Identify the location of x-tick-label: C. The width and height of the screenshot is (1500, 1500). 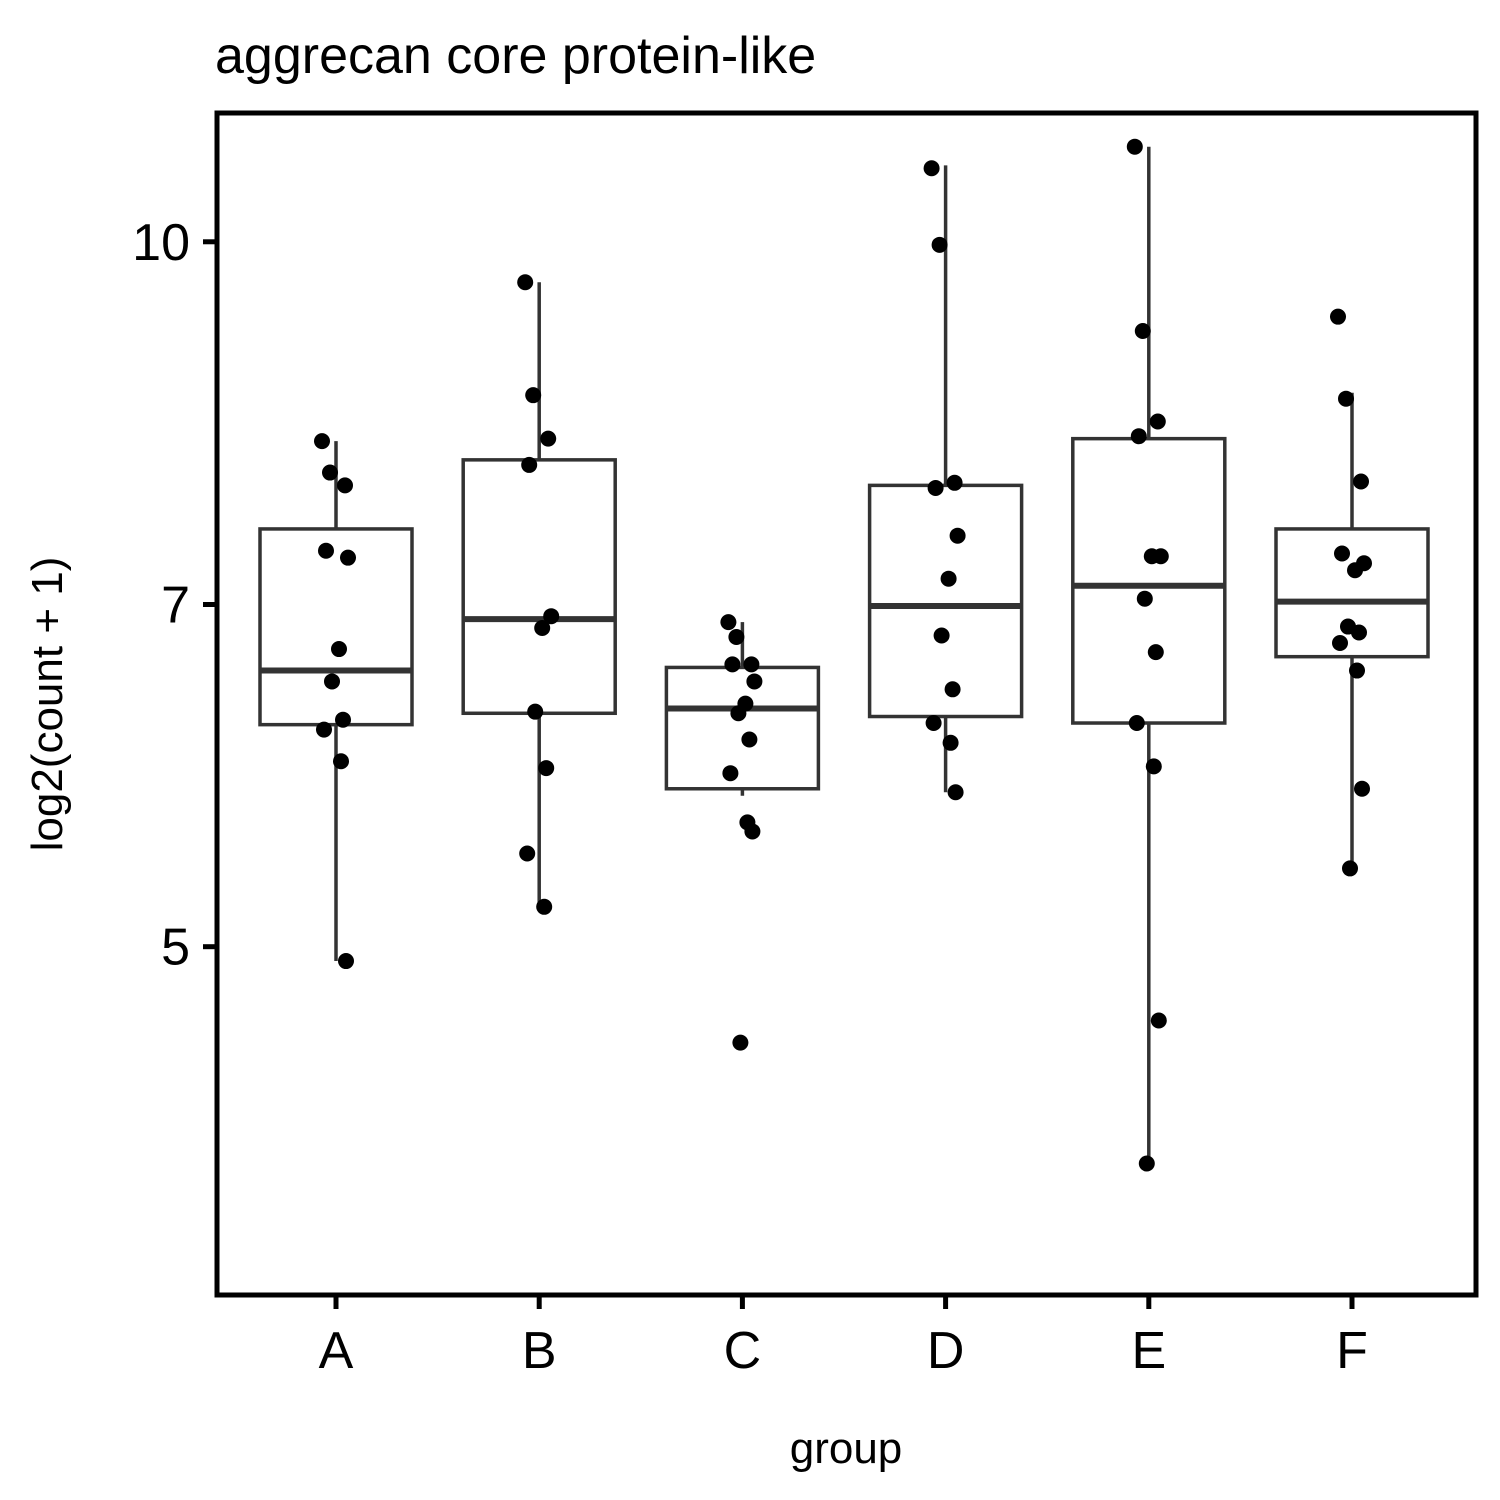
(743, 1351).